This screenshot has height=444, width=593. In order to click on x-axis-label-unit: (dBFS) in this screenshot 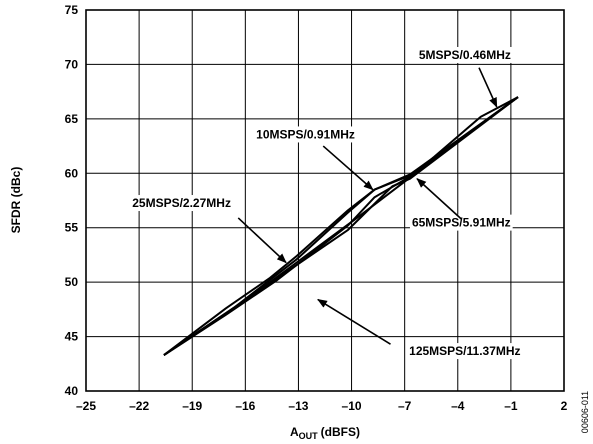, I will do `click(340, 432)`.